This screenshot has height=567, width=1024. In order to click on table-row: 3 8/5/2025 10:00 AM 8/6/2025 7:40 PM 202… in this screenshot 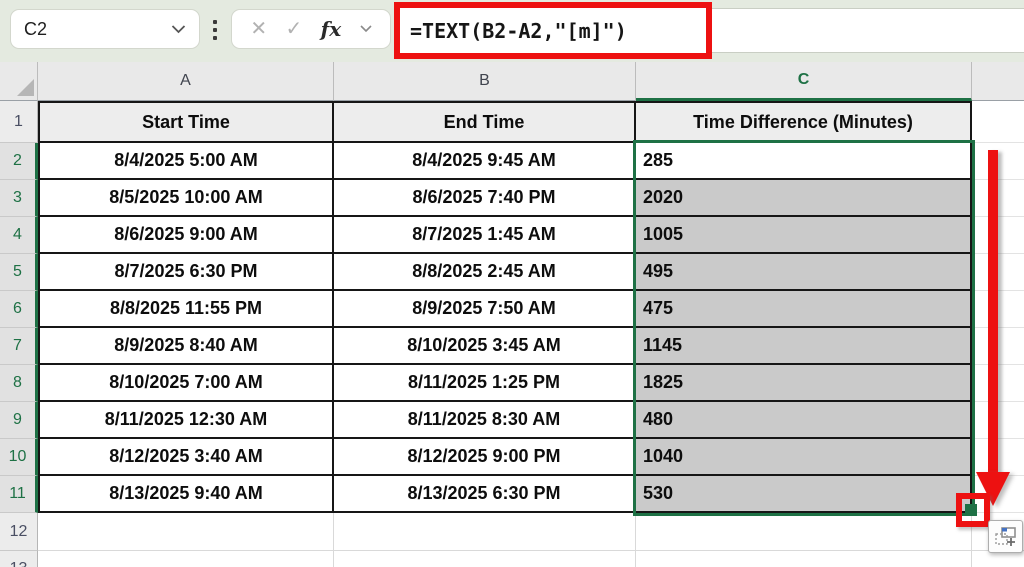, I will do `click(512, 198)`.